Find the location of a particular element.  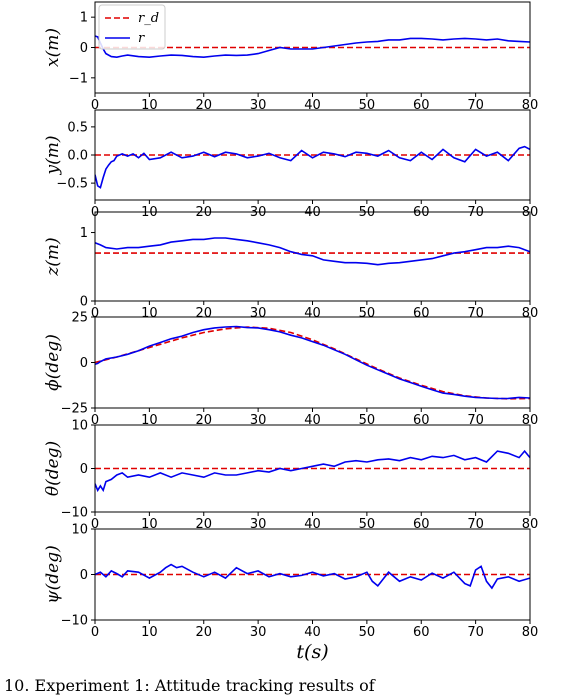

z-xtick-label: 0 is located at coordinates (95, 313).